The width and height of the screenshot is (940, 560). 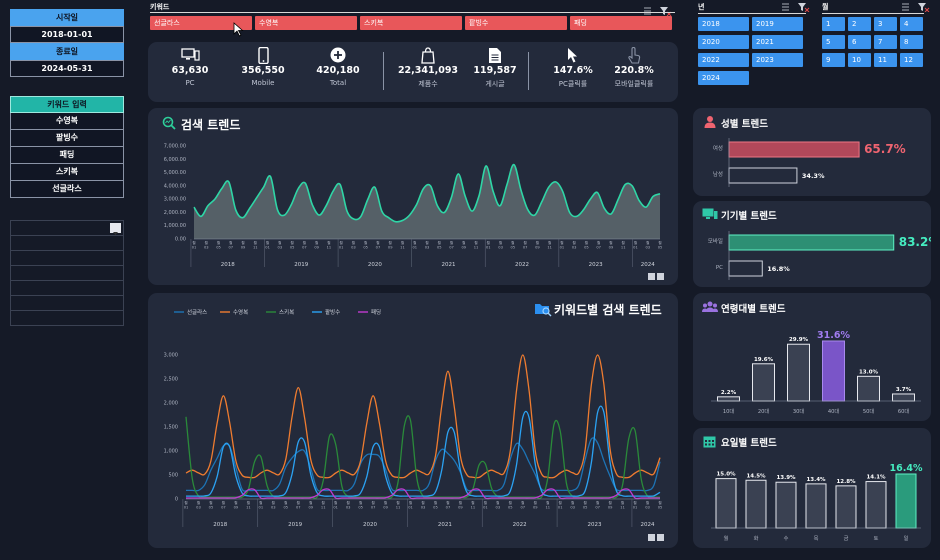 What do you see at coordinates (777, 42) in the screenshot?
I see `slicer-year: 2021` at bounding box center [777, 42].